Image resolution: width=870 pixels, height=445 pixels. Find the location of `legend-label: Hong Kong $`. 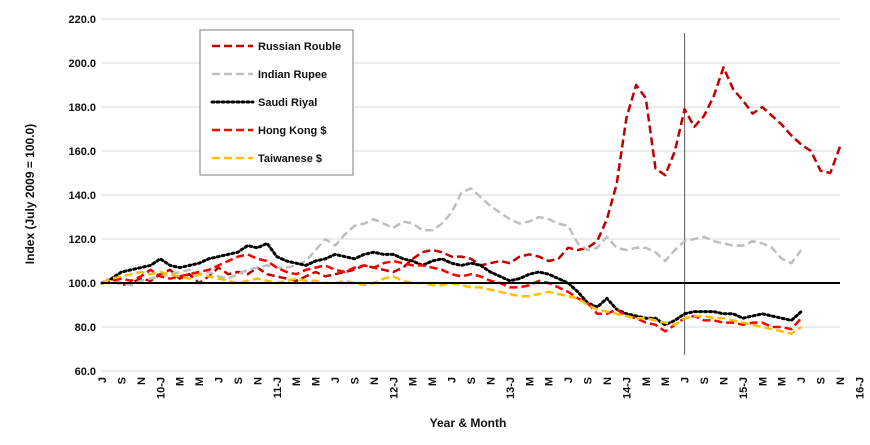

legend-label: Hong Kong $ is located at coordinates (292, 131).